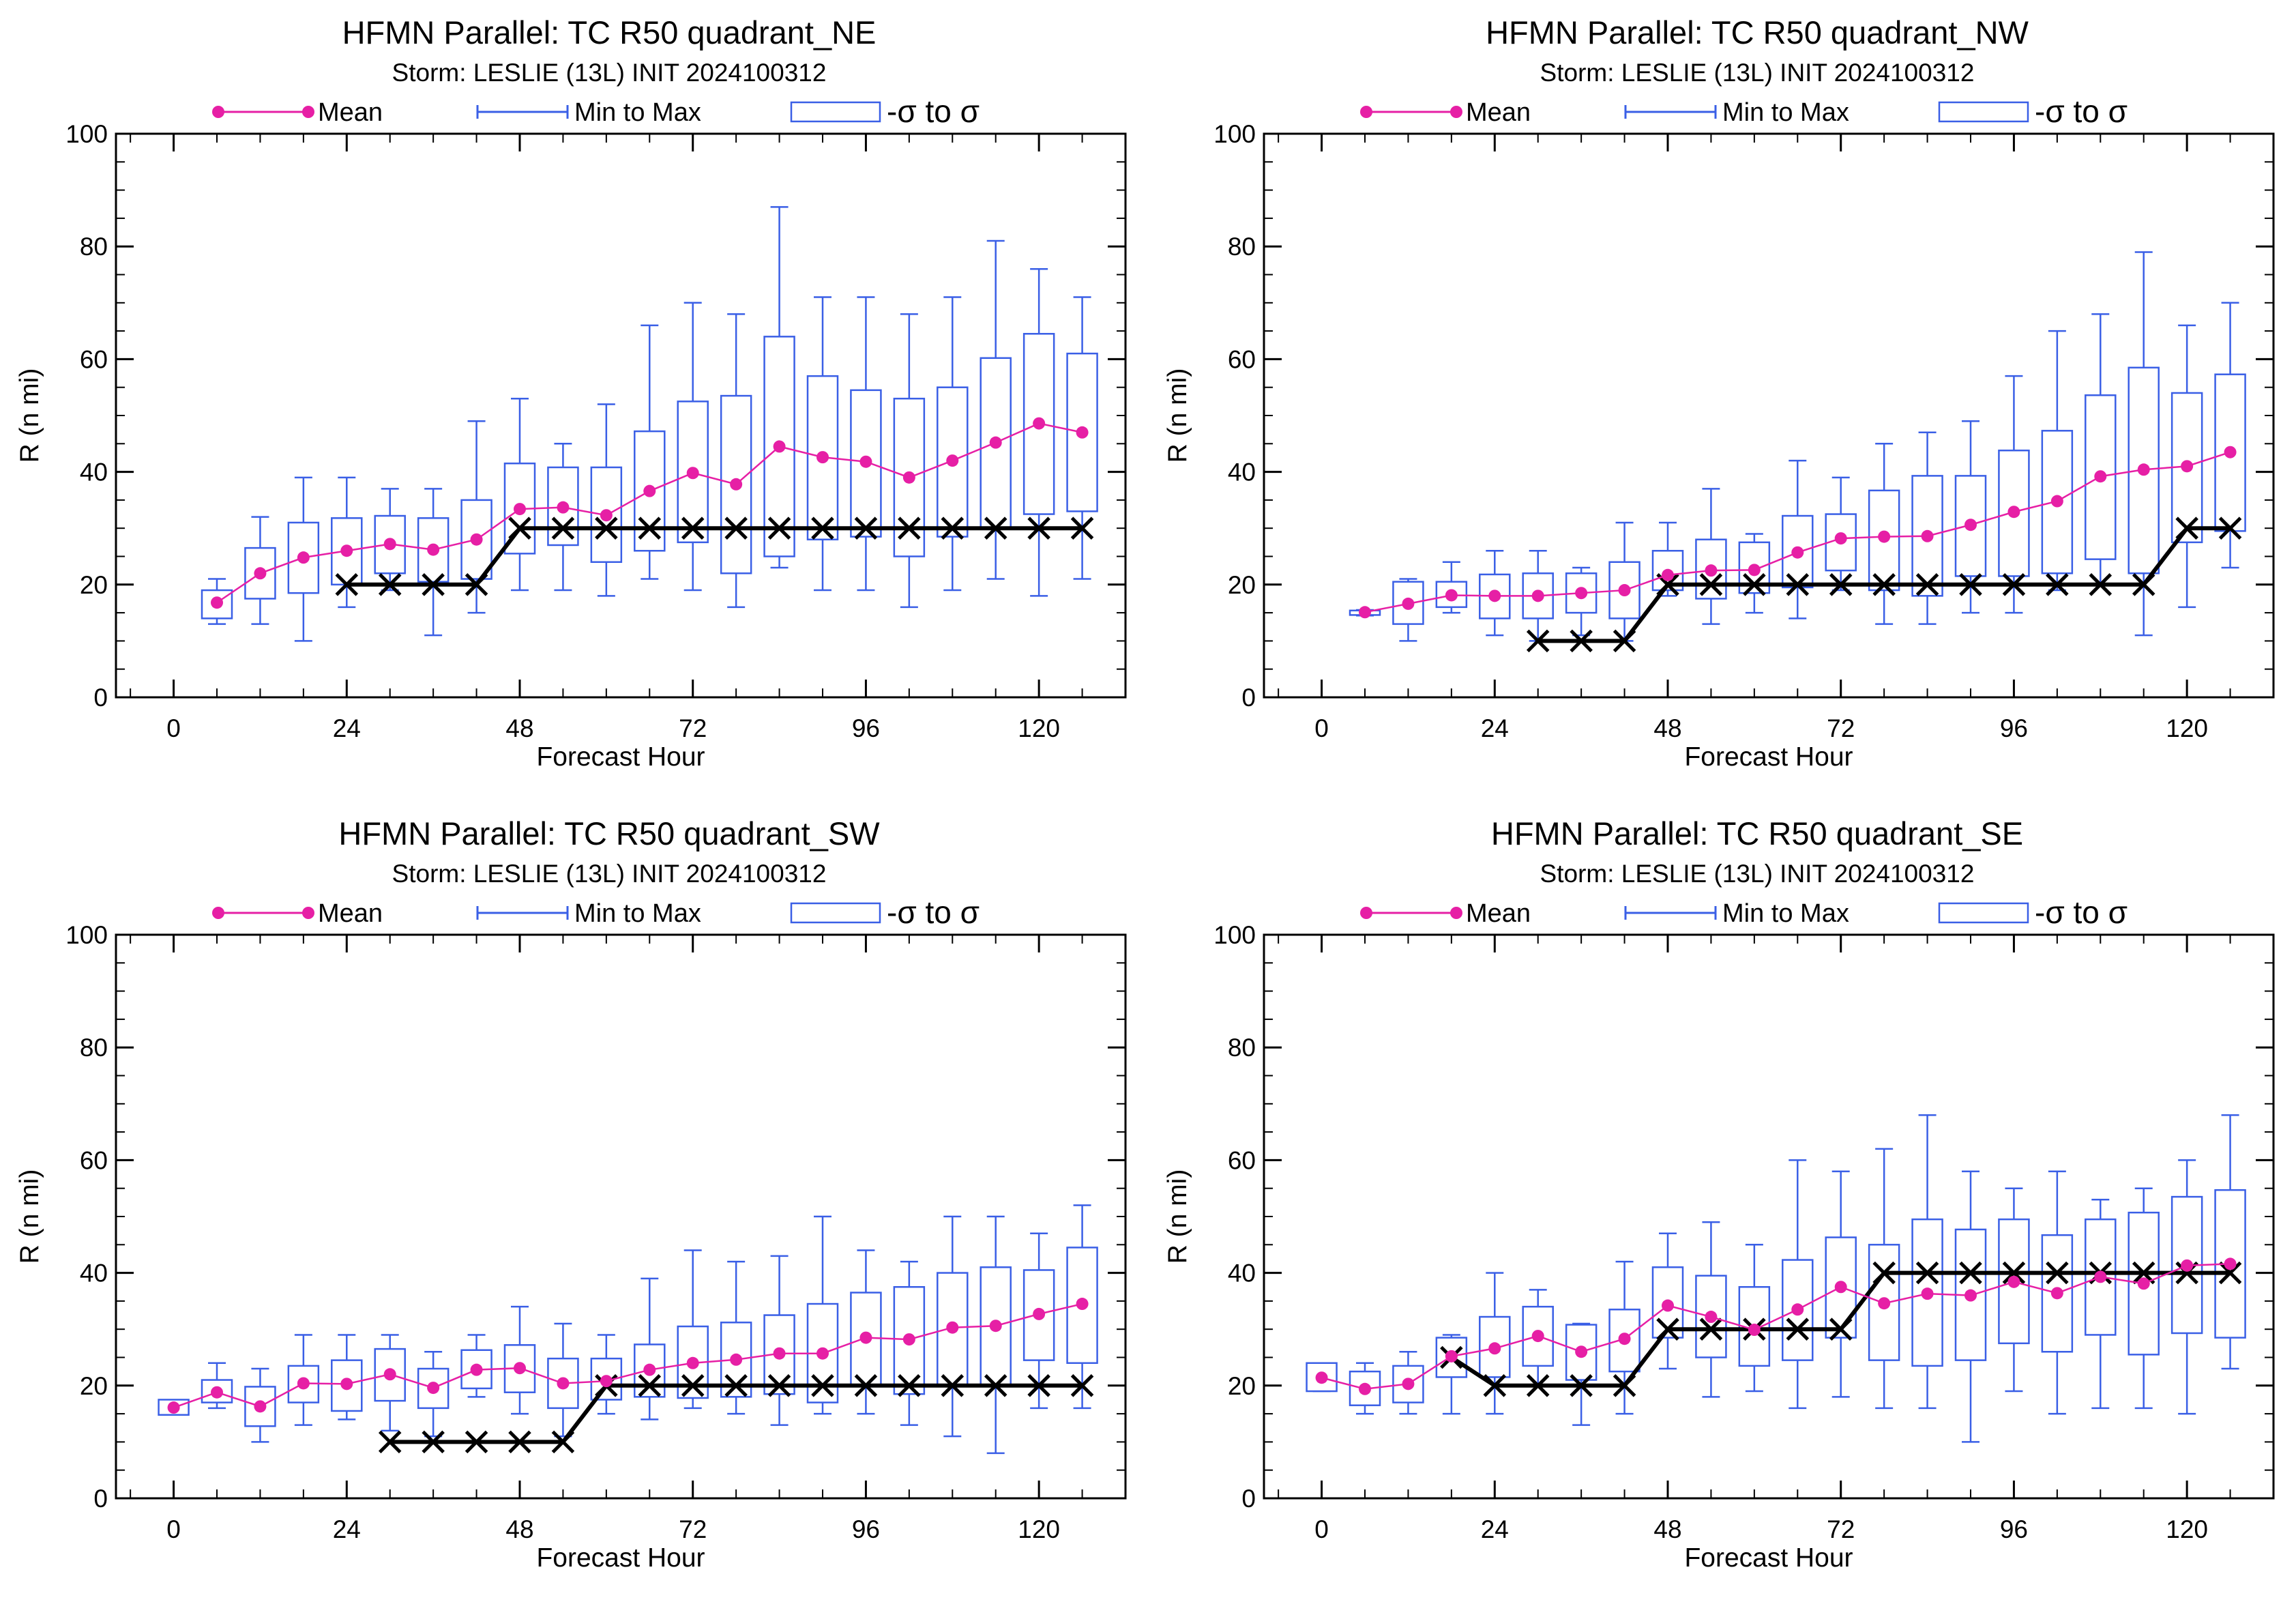  I want to click on y-tick-label: 60, so click(94, 1160).